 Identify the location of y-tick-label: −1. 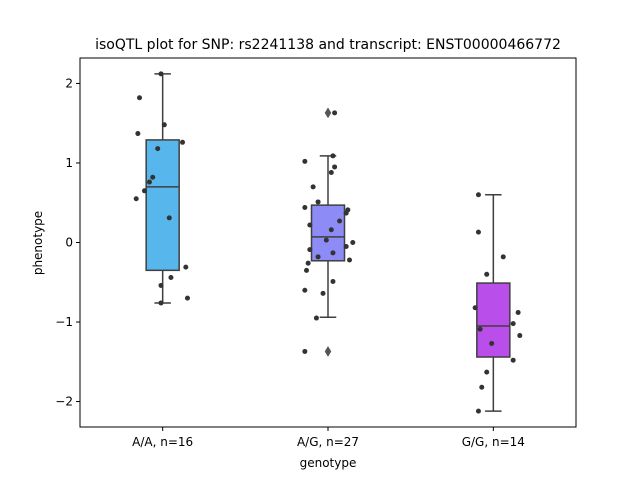
(64, 322).